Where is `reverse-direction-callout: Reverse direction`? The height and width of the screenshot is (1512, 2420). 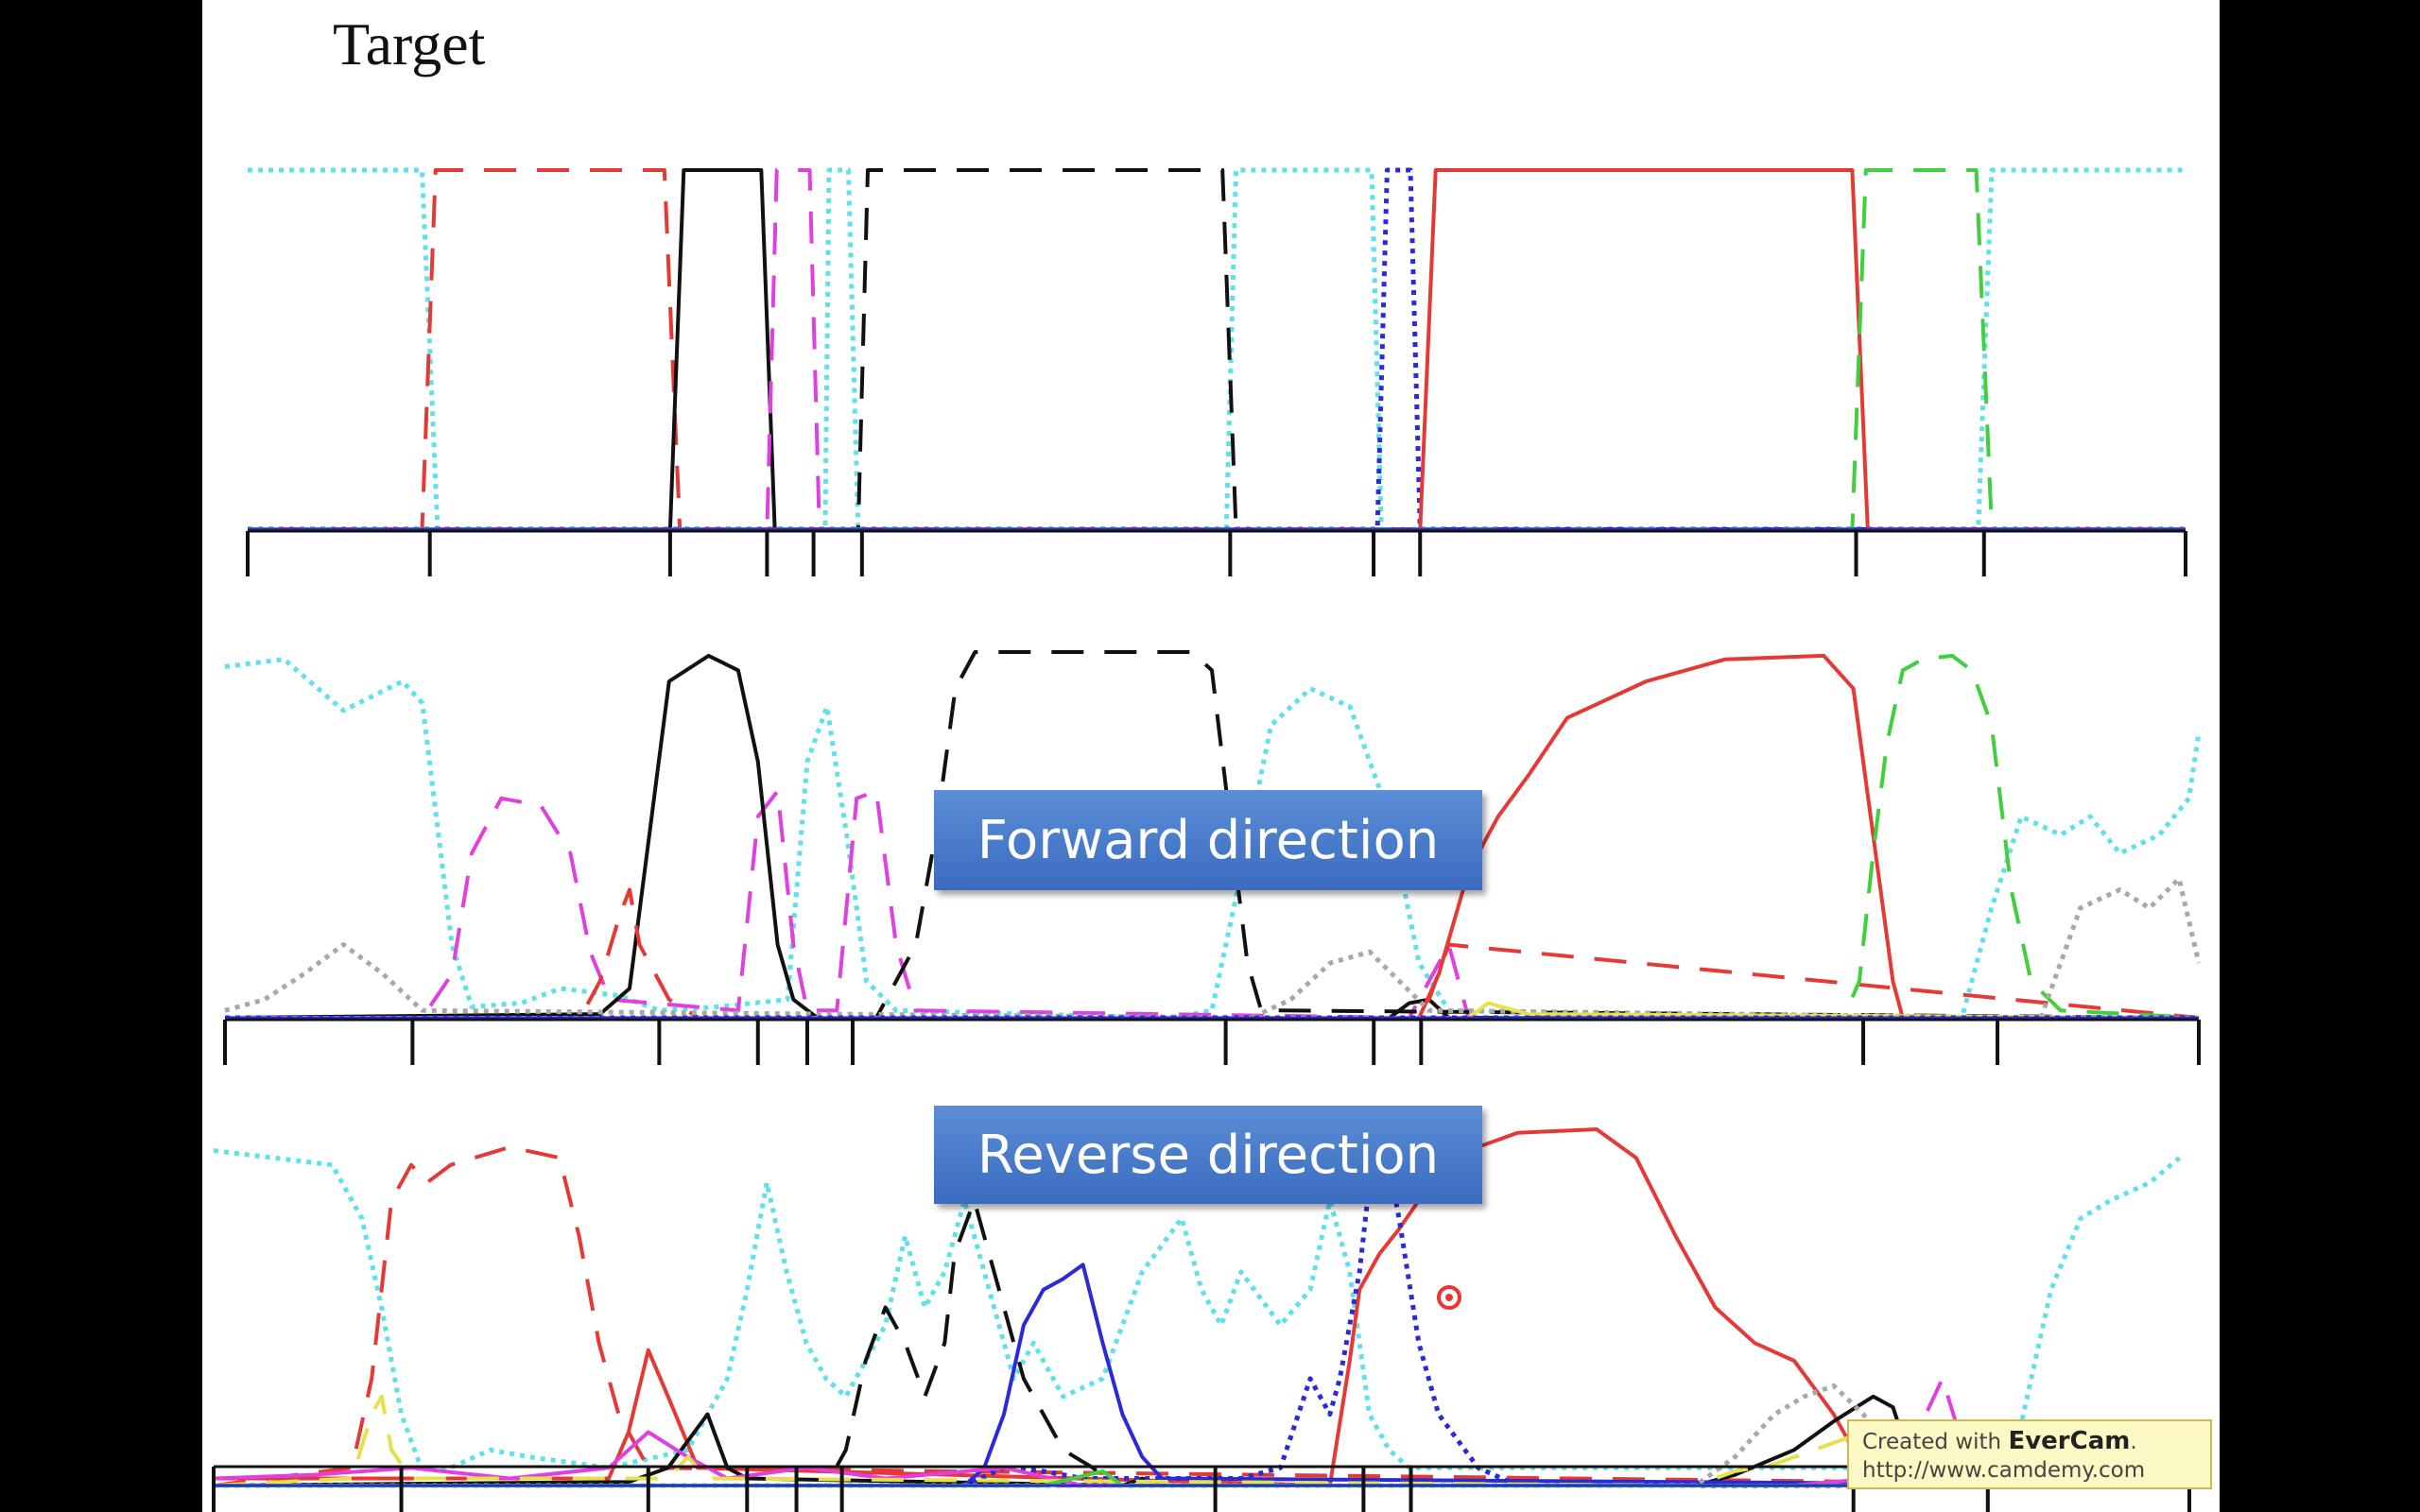 reverse-direction-callout: Reverse direction is located at coordinates (1208, 1155).